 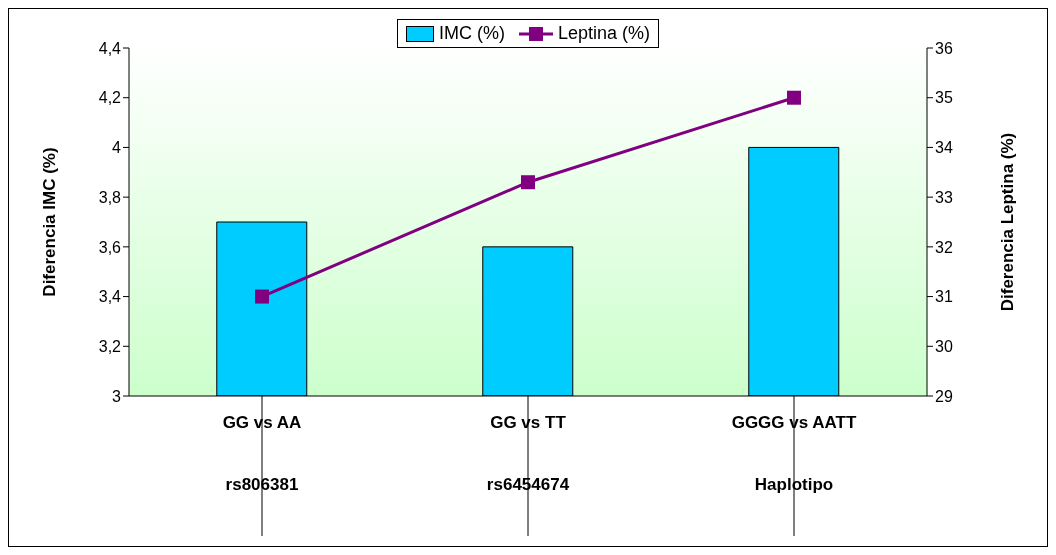 I want to click on legend-label: IMC (%), so click(x=471, y=33).